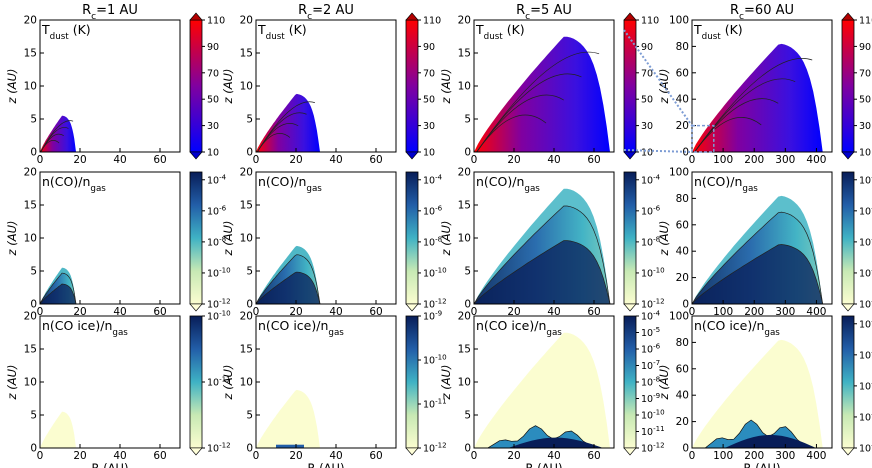 The width and height of the screenshot is (872, 468). What do you see at coordinates (217, 241) in the screenshot?
I see `colorbar-tick-label: 10-8` at bounding box center [217, 241].